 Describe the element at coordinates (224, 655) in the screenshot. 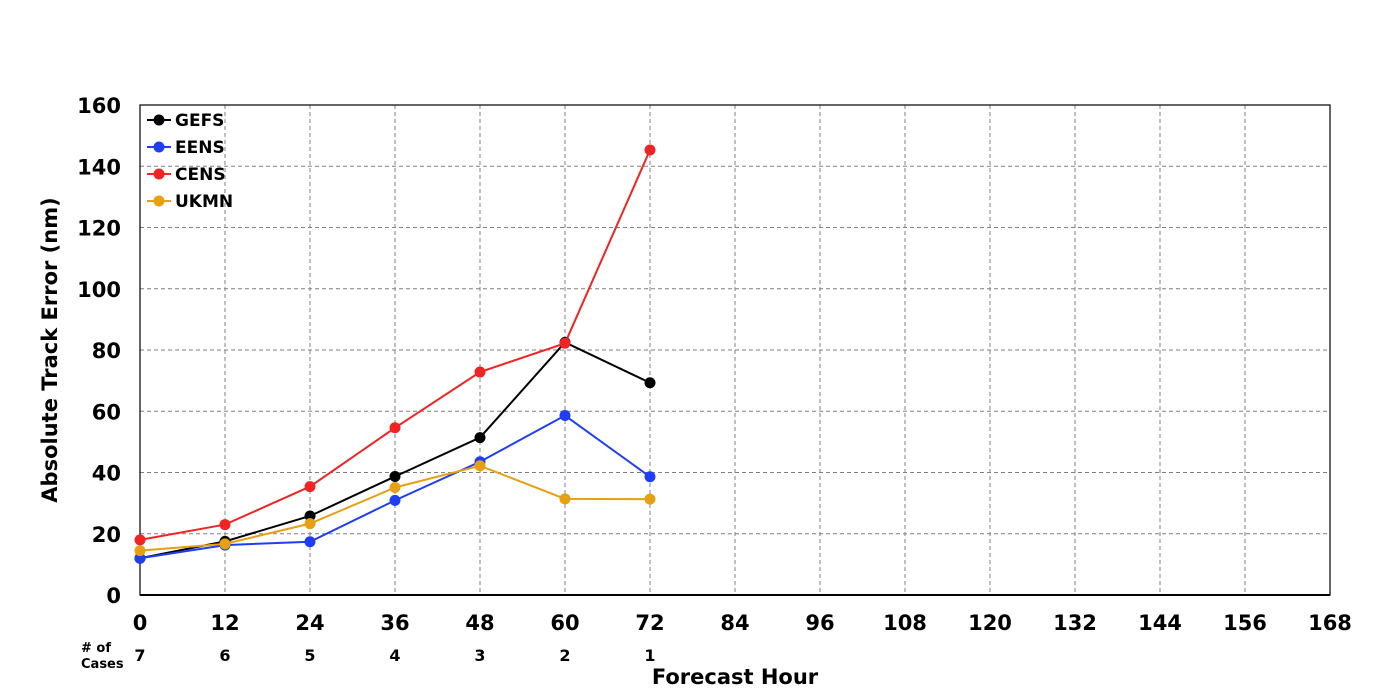

I see `case-count: 6` at that location.